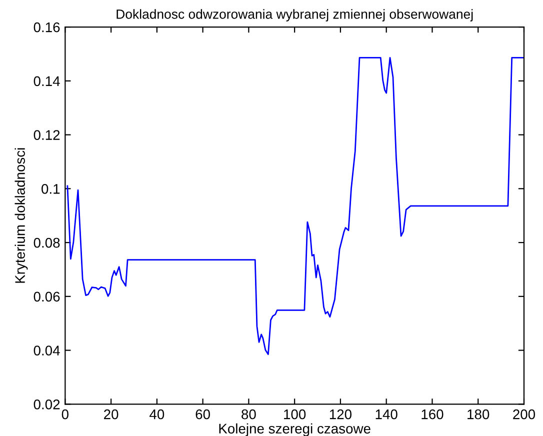 This screenshot has width=543, height=436. Describe the element at coordinates (51, 189) in the screenshot. I see `y-tick-label: 0.1` at that location.